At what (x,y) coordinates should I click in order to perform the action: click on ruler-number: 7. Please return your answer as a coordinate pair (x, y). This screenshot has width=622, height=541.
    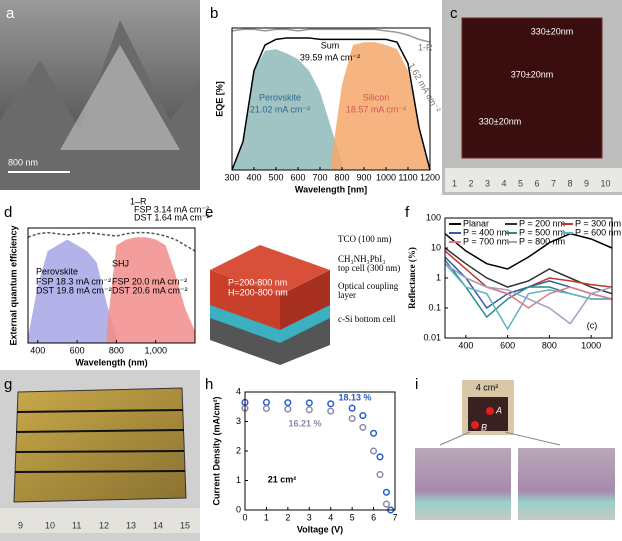
    Looking at the image, I should click on (553, 183).